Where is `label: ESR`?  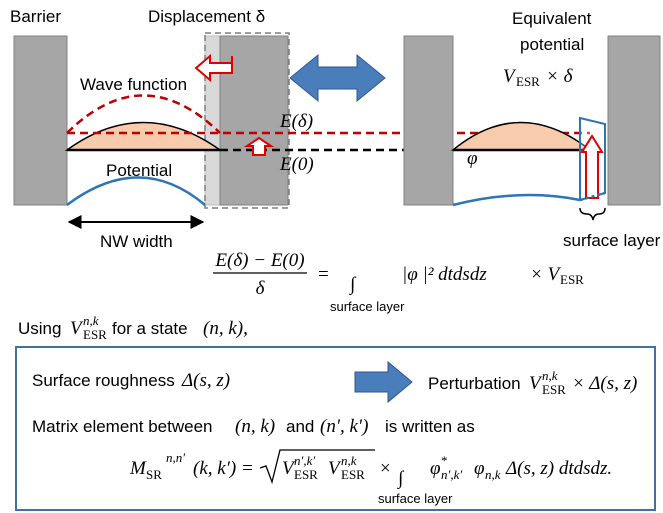
label: ESR is located at coordinates (528, 81).